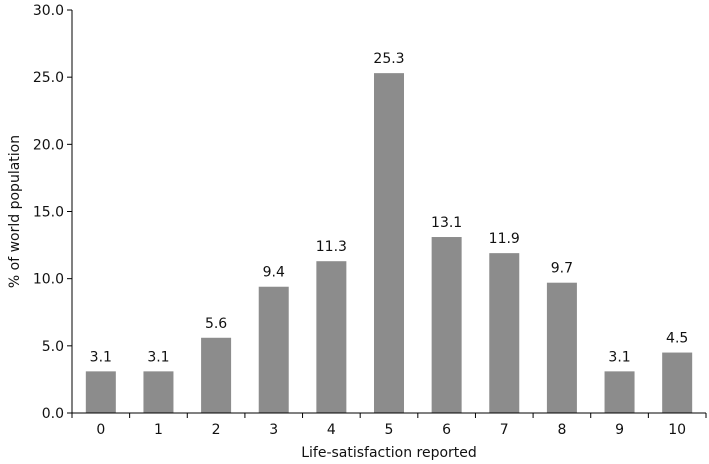  I want to click on x-tick-label: 5, so click(389, 430).